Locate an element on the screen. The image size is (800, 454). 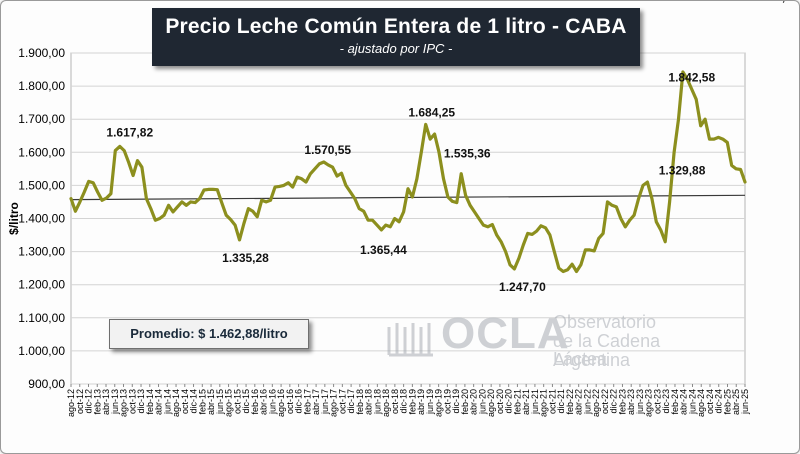
x-tick-label: jun-17 is located at coordinates (325, 402).